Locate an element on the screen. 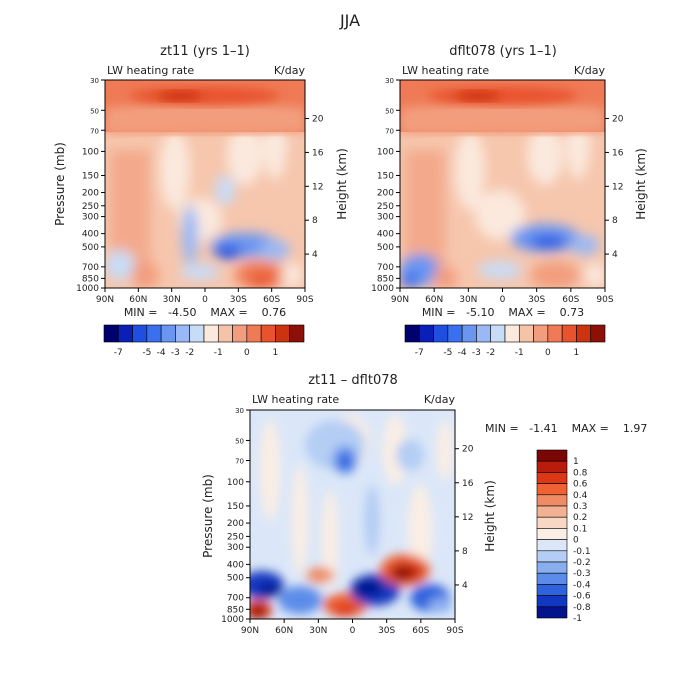 The image size is (700, 700). colorbar-label: 0.1 is located at coordinates (580, 529).